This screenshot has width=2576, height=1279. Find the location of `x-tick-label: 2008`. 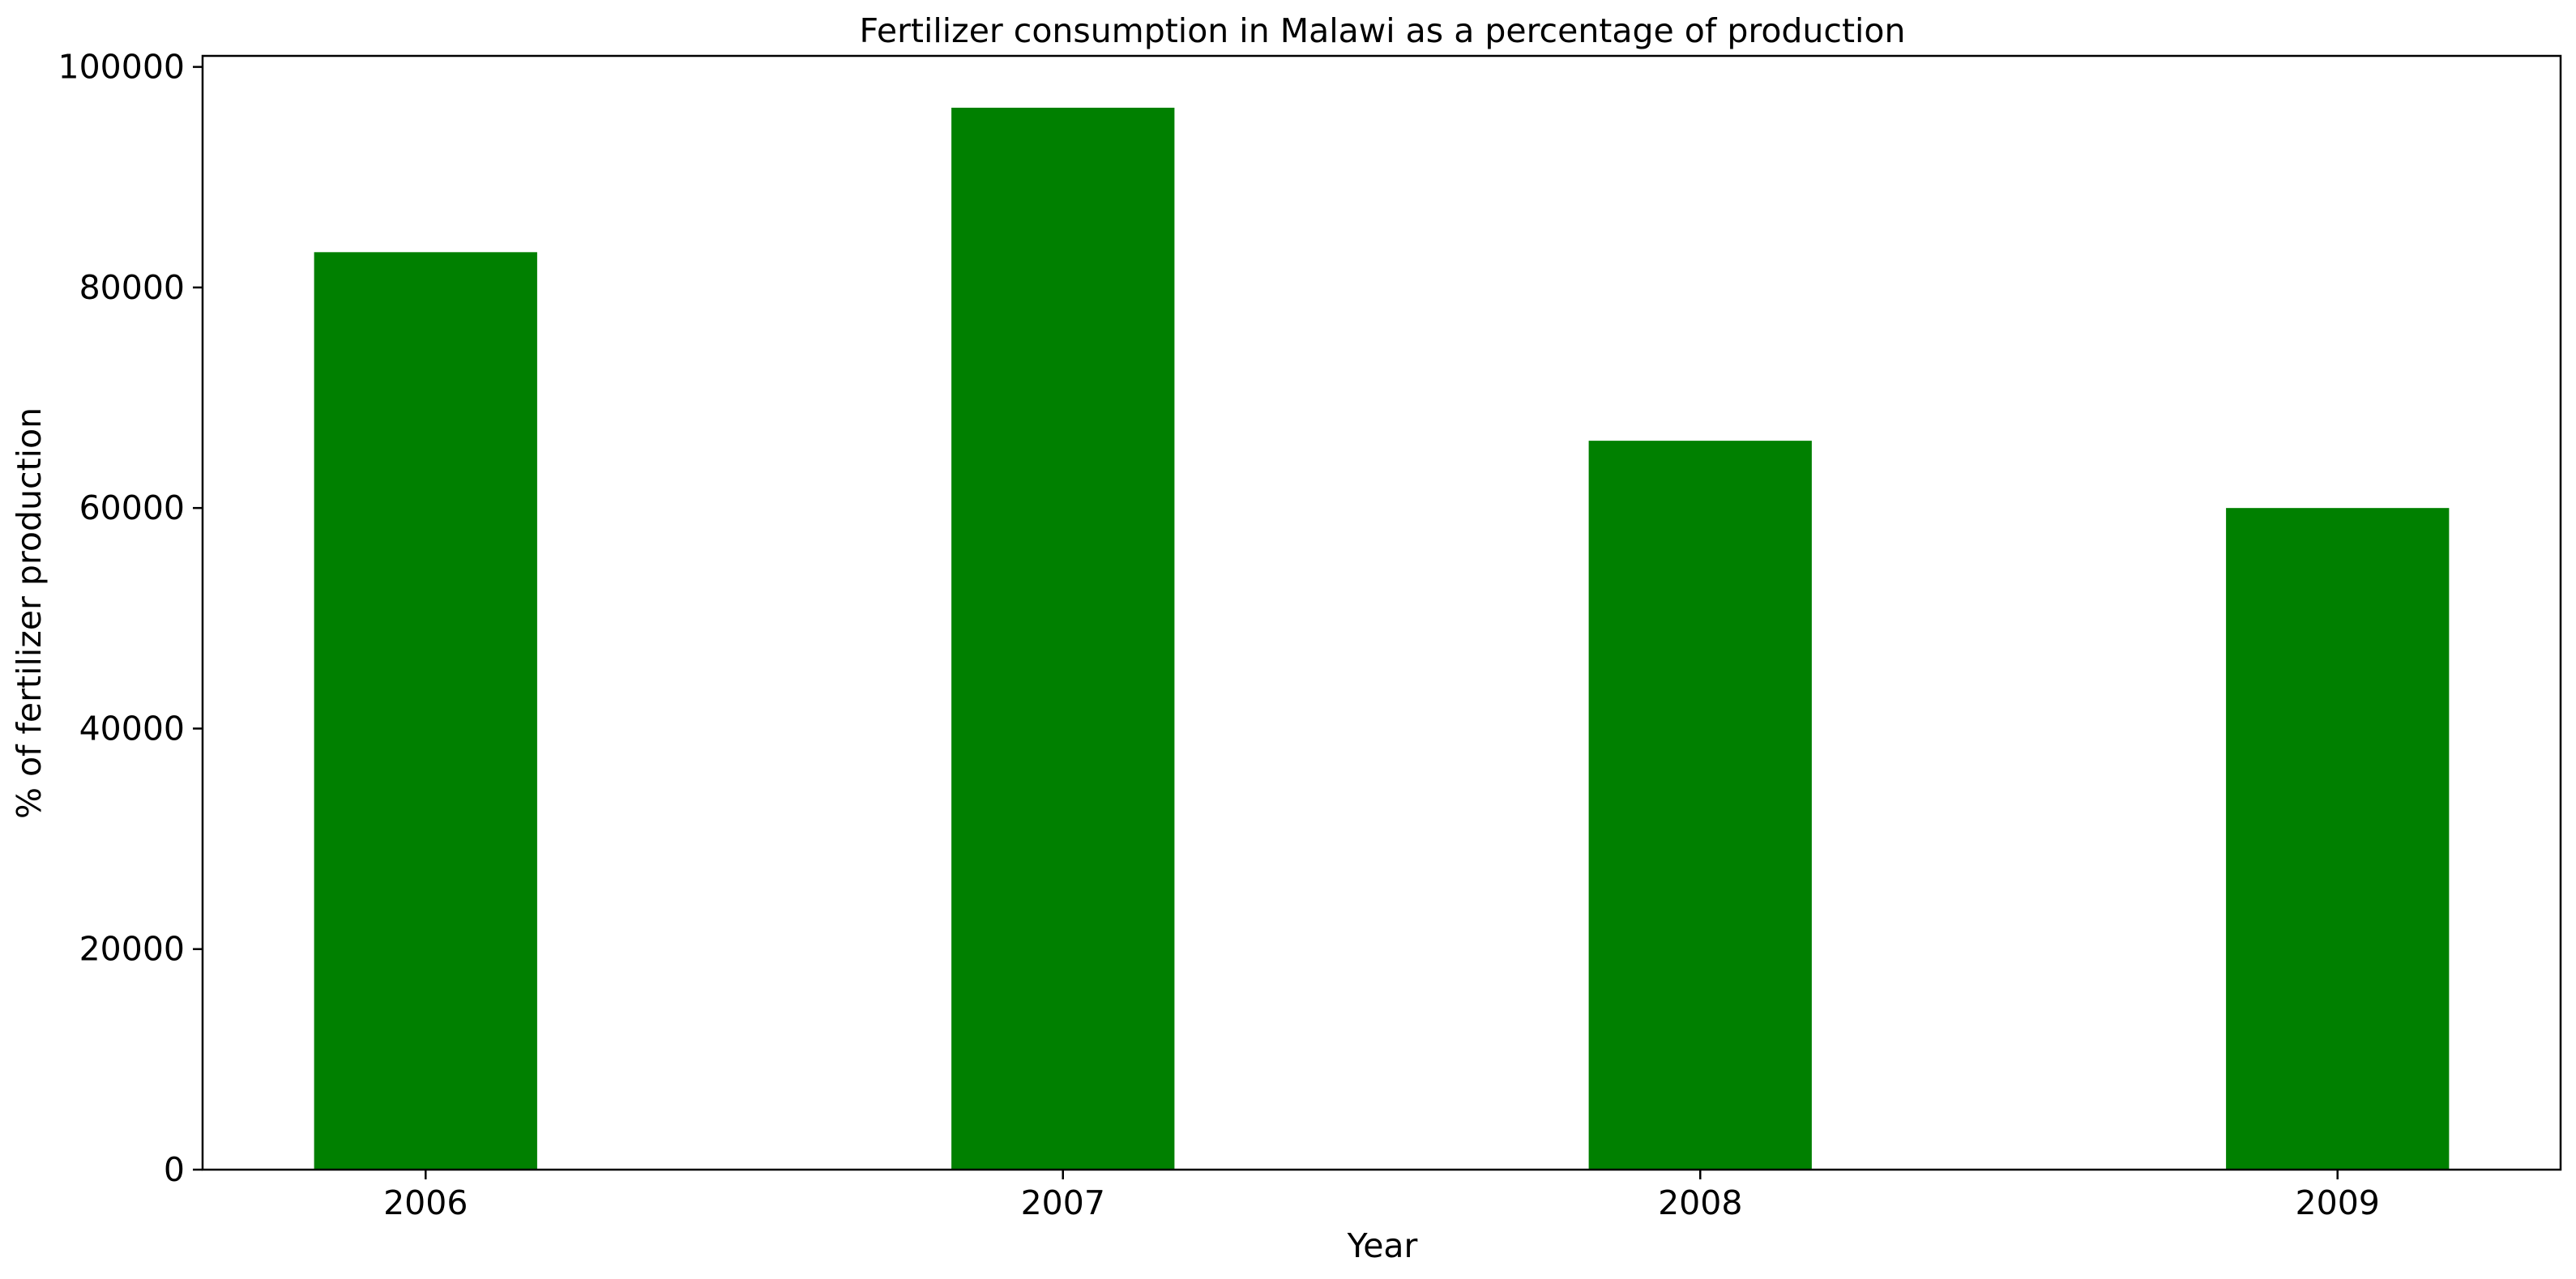

x-tick-label: 2008 is located at coordinates (1700, 1202).